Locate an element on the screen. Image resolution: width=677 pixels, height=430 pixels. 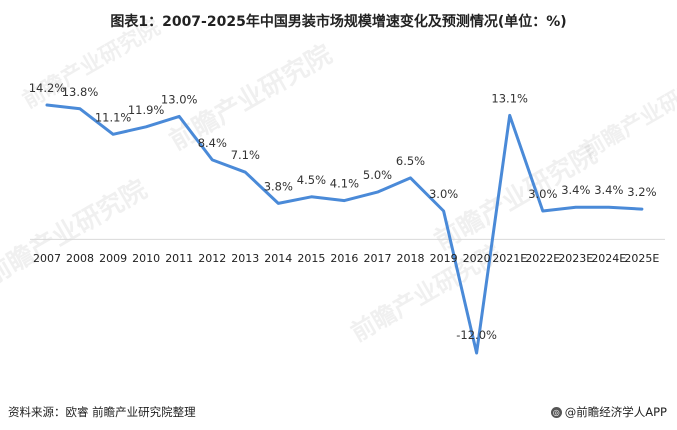
x-tick-label: 2015 is located at coordinates (311, 258).